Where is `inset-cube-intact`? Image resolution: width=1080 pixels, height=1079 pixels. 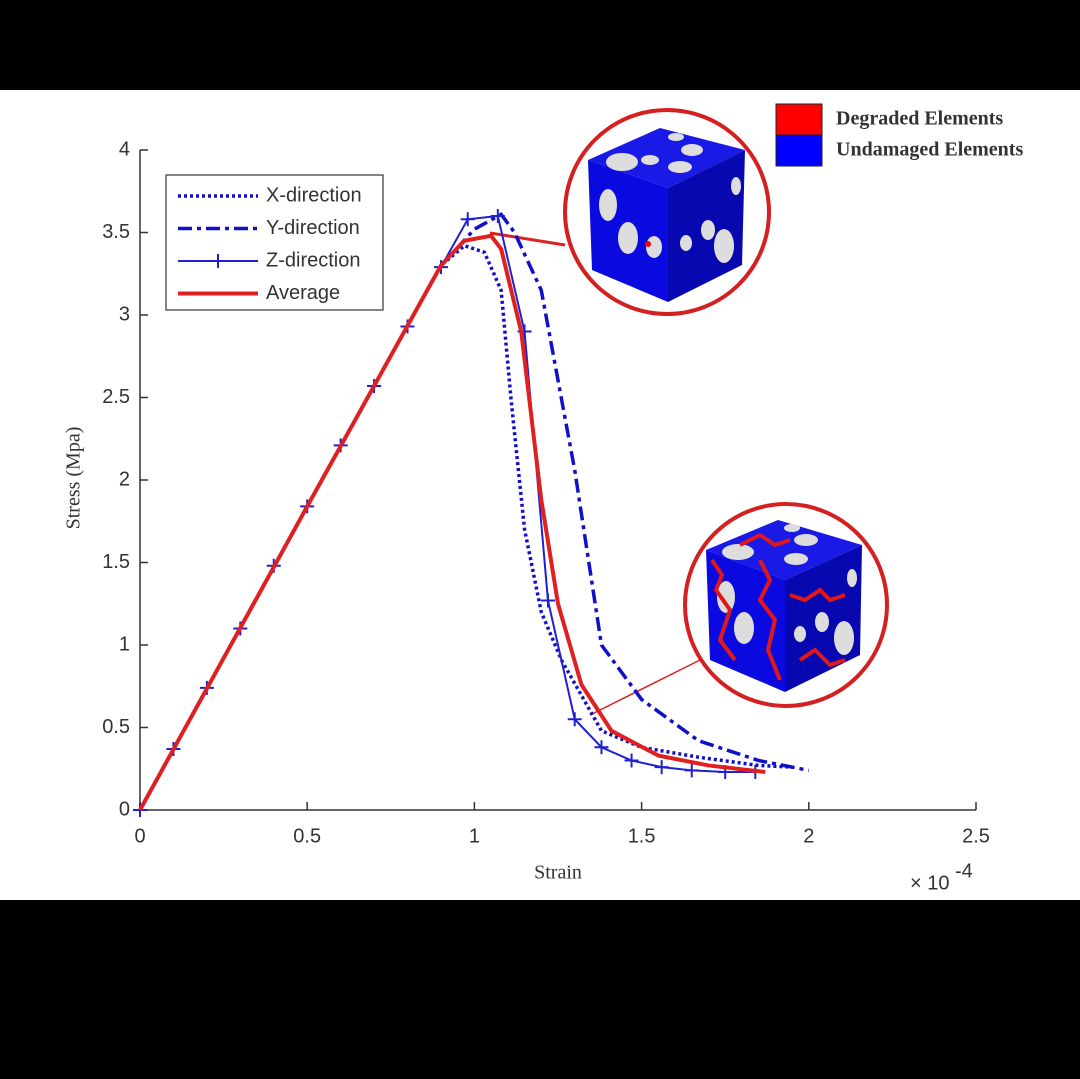
inset-cube-intact is located at coordinates (630, 212).